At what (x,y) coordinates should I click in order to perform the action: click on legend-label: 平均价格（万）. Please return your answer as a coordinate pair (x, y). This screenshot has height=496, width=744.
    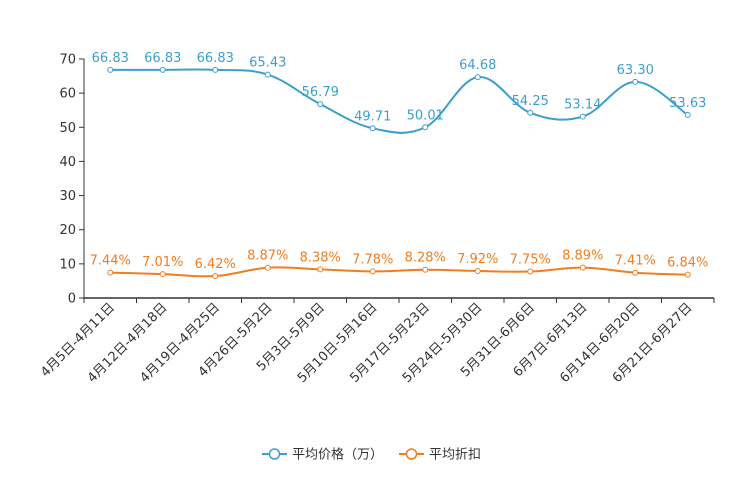
    Looking at the image, I should click on (337, 455).